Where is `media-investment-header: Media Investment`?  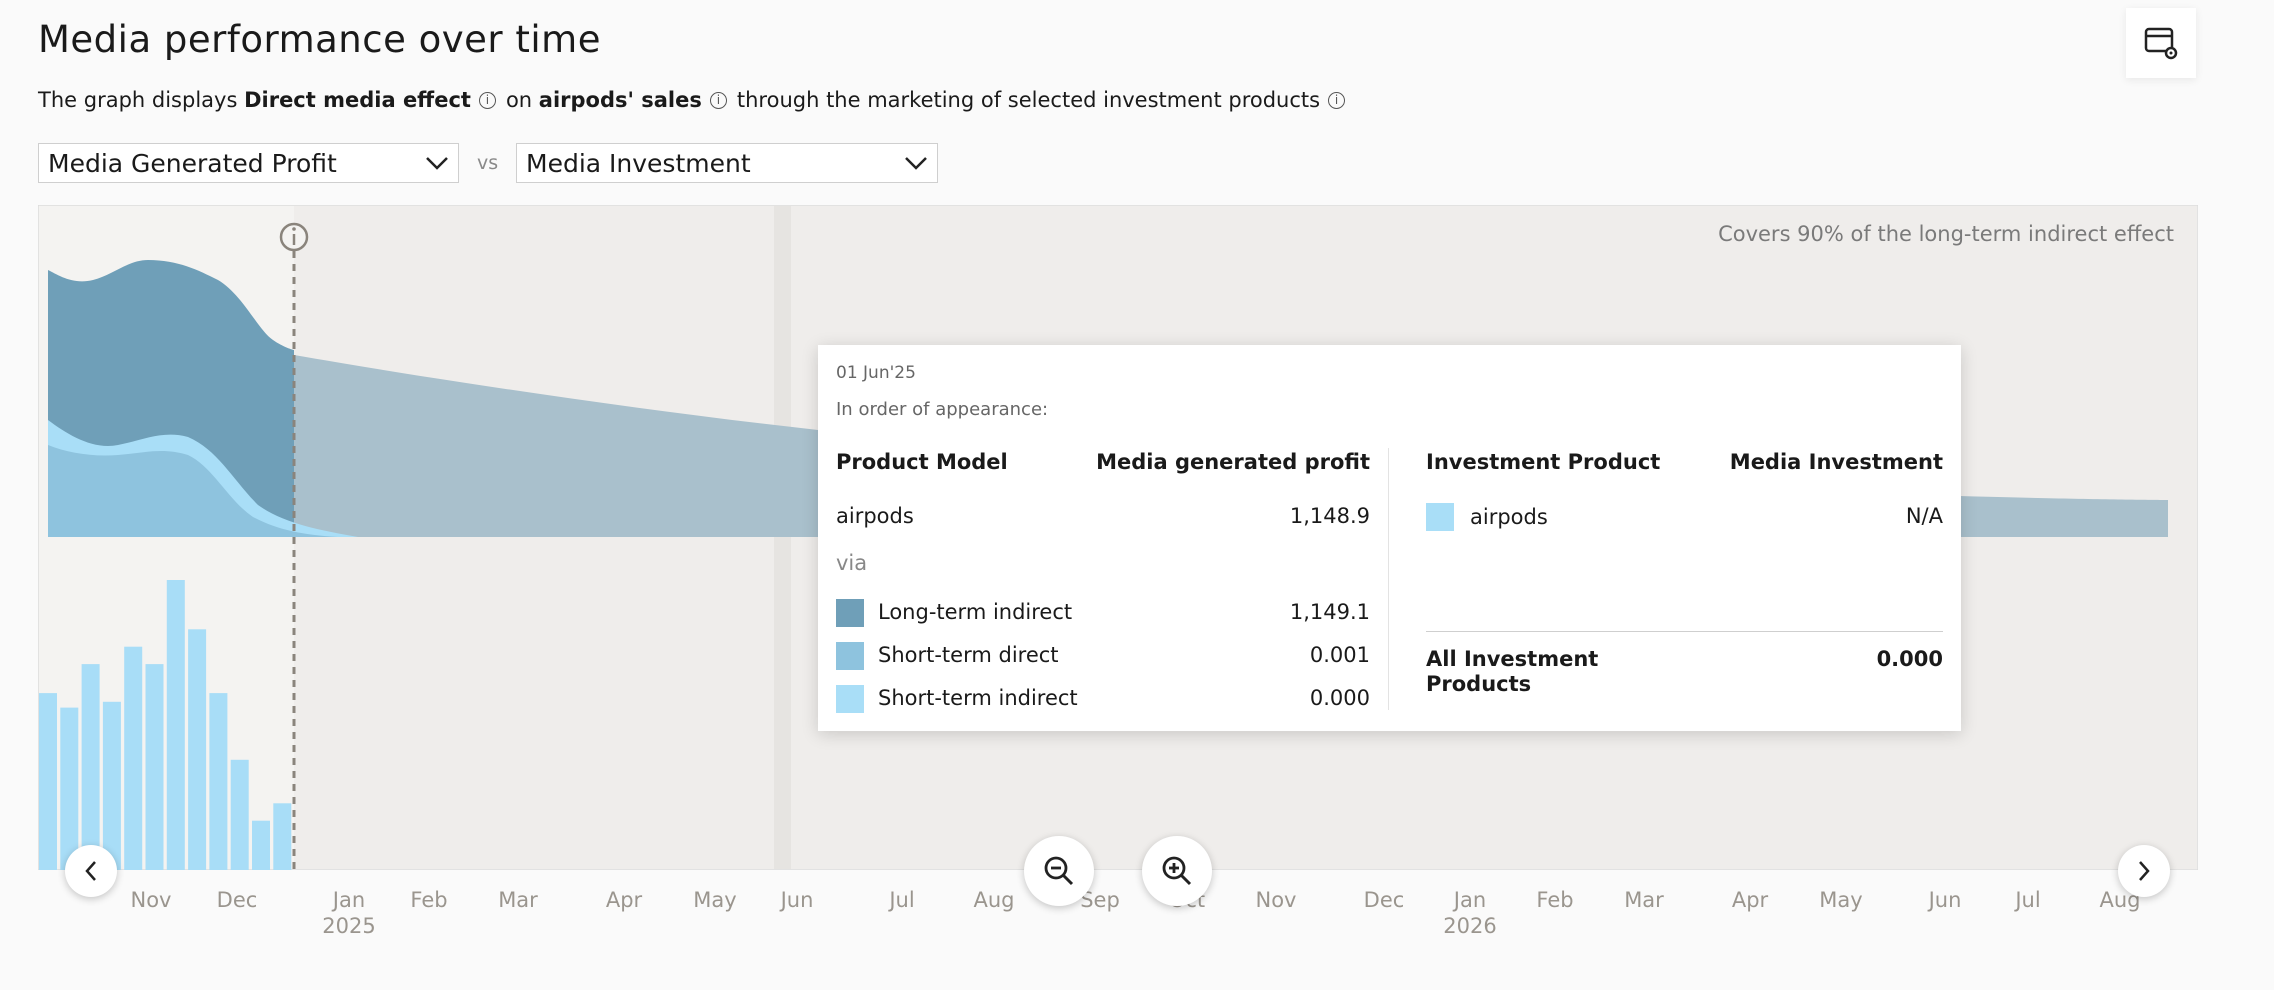
media-investment-header: Media Investment is located at coordinates (1836, 462).